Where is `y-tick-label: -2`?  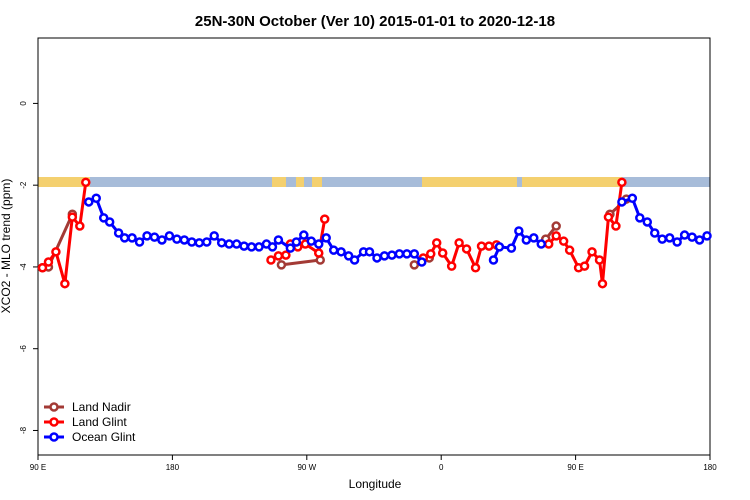 y-tick-label: -2 is located at coordinates (23, 185).